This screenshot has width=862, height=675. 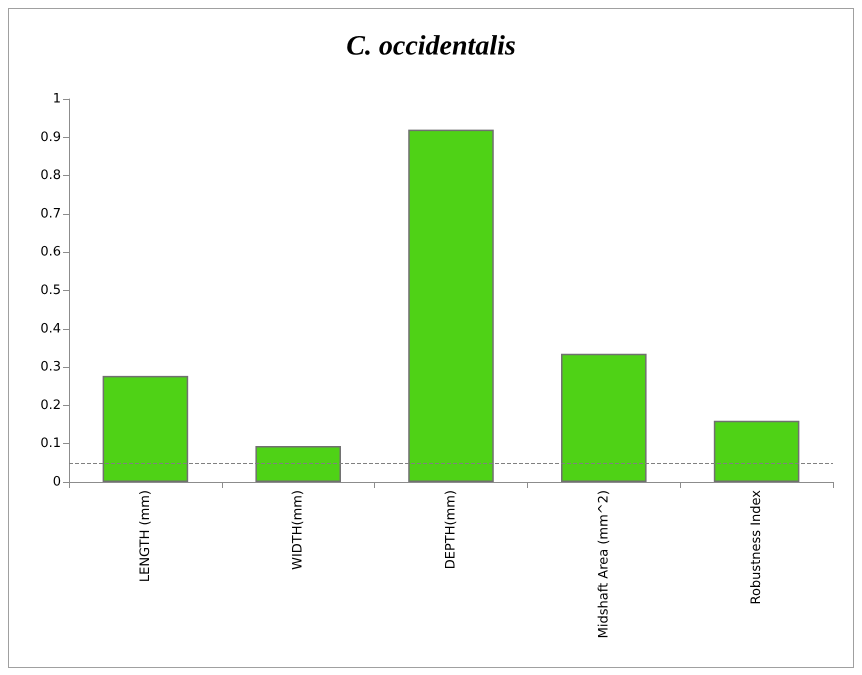 I want to click on y-tick-label: 0.3, so click(x=50, y=367).